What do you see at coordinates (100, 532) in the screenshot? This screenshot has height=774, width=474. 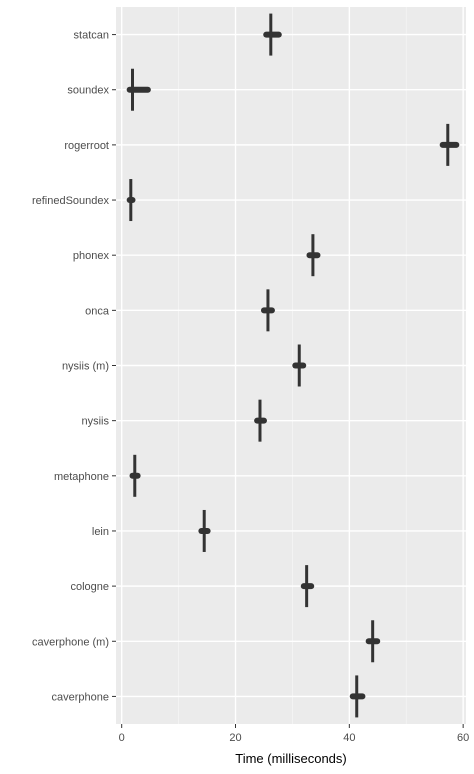 I see `y-tick-label: lein` at bounding box center [100, 532].